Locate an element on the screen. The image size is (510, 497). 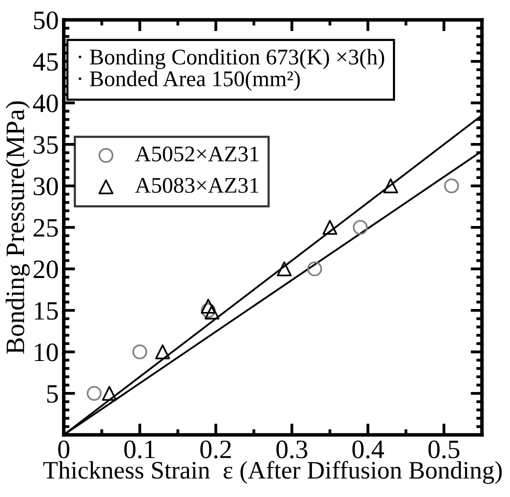
x-tick-label: 0.4 is located at coordinates (368, 449).